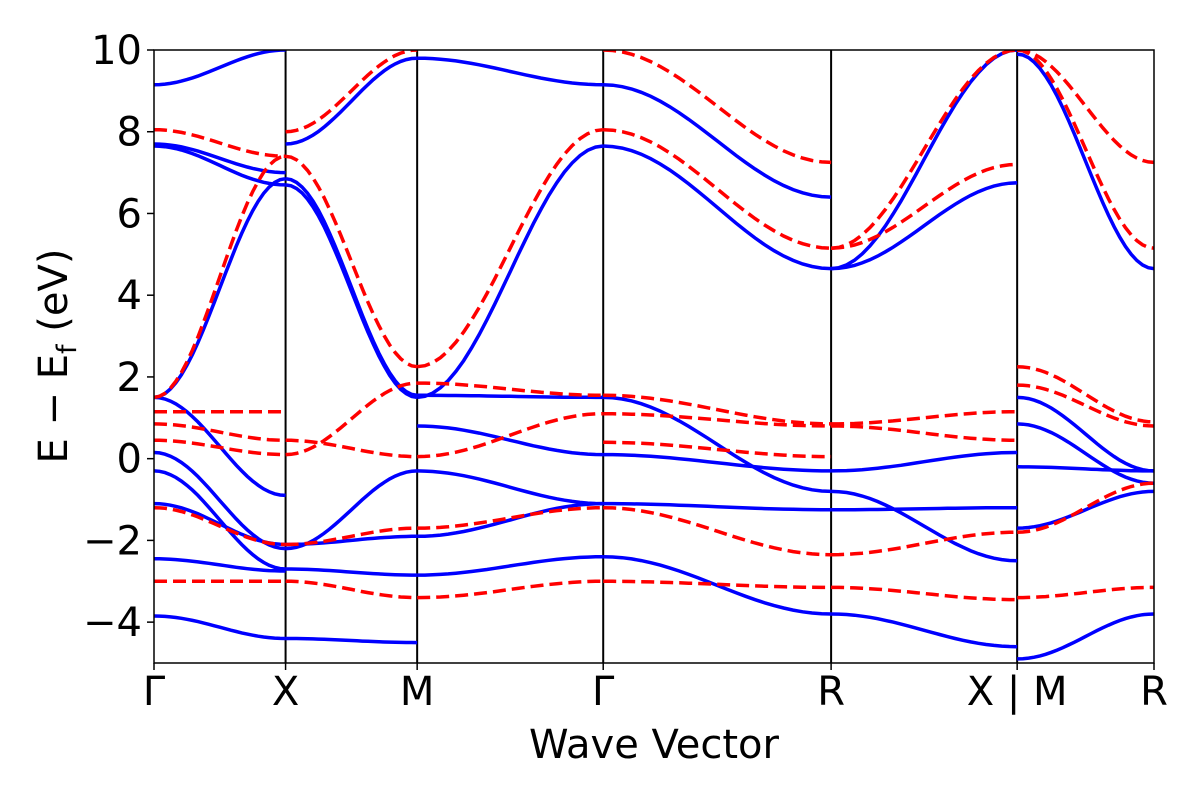  Describe the element at coordinates (285, 692) in the screenshot. I see `x-tick-label: X` at that location.